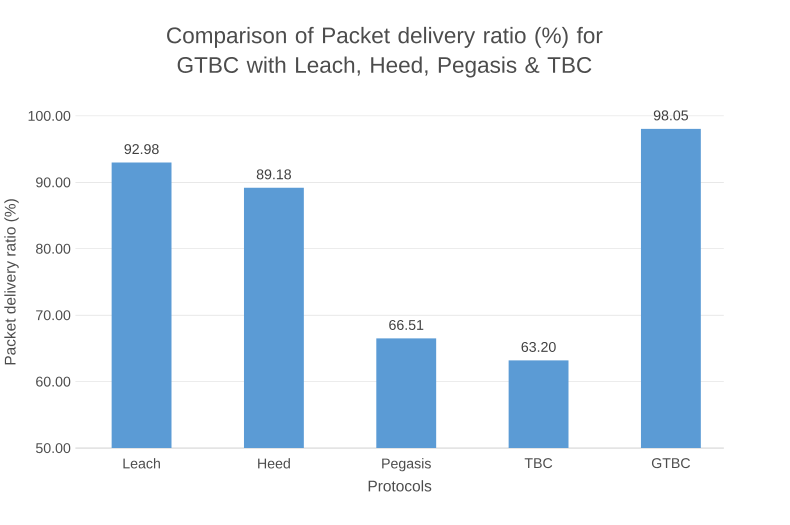 Image resolution: width=790 pixels, height=525 pixels. Describe the element at coordinates (273, 174) in the screenshot. I see `data-label: 89.18` at that location.